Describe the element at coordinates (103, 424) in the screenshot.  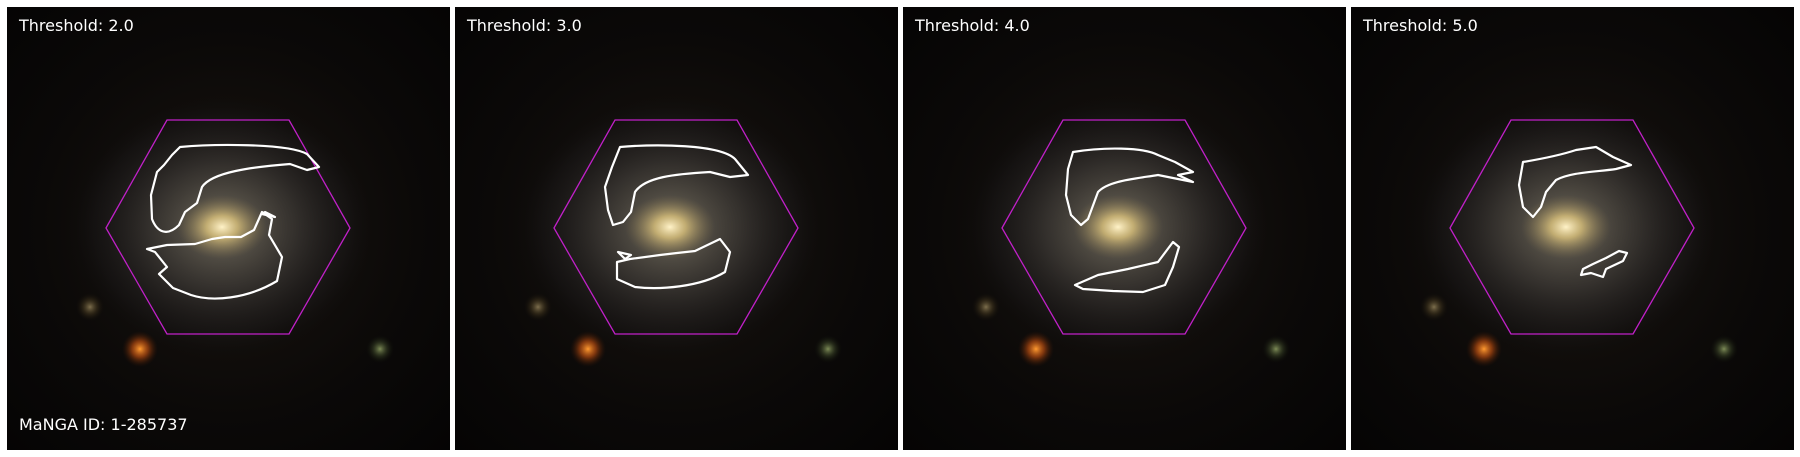
I see `manga-id-label: MaNGA ID: 1-285737` at that location.